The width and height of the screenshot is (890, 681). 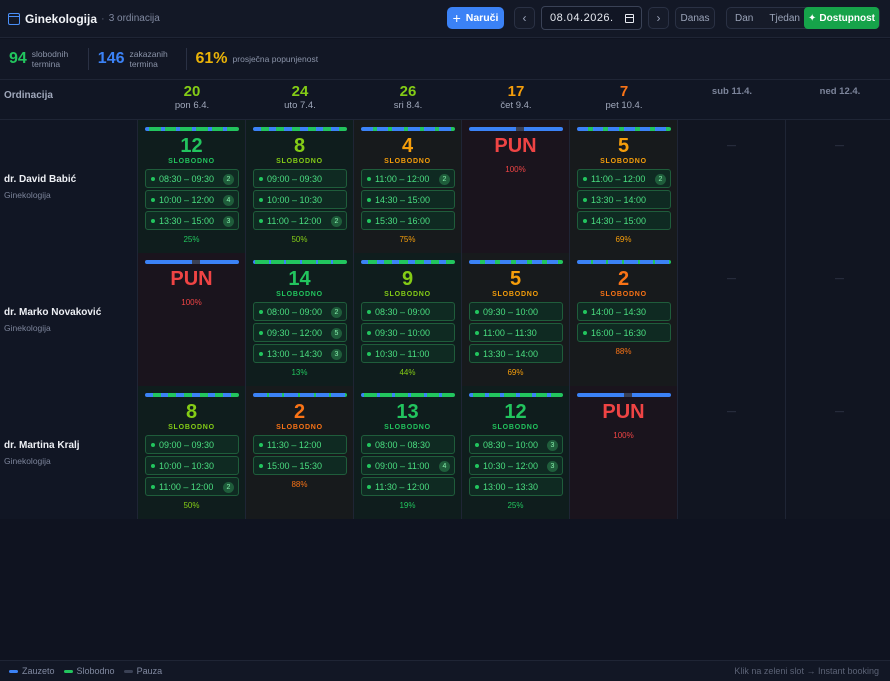 I want to click on availability-button: ✦ Dostupnost, so click(x=841, y=18).